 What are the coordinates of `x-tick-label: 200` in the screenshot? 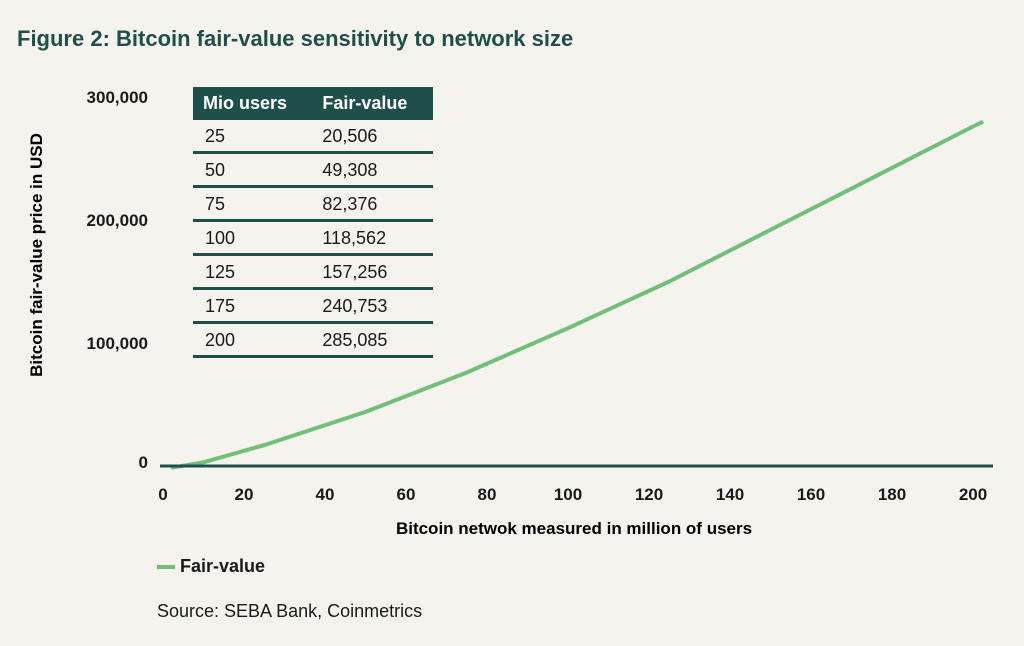 It's located at (973, 494).